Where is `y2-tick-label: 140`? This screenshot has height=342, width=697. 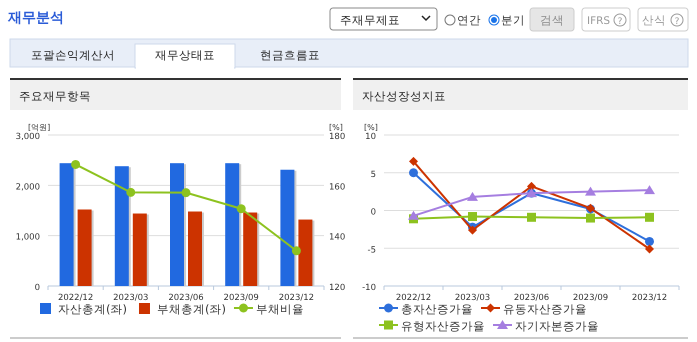 y2-tick-label: 140 is located at coordinates (337, 237).